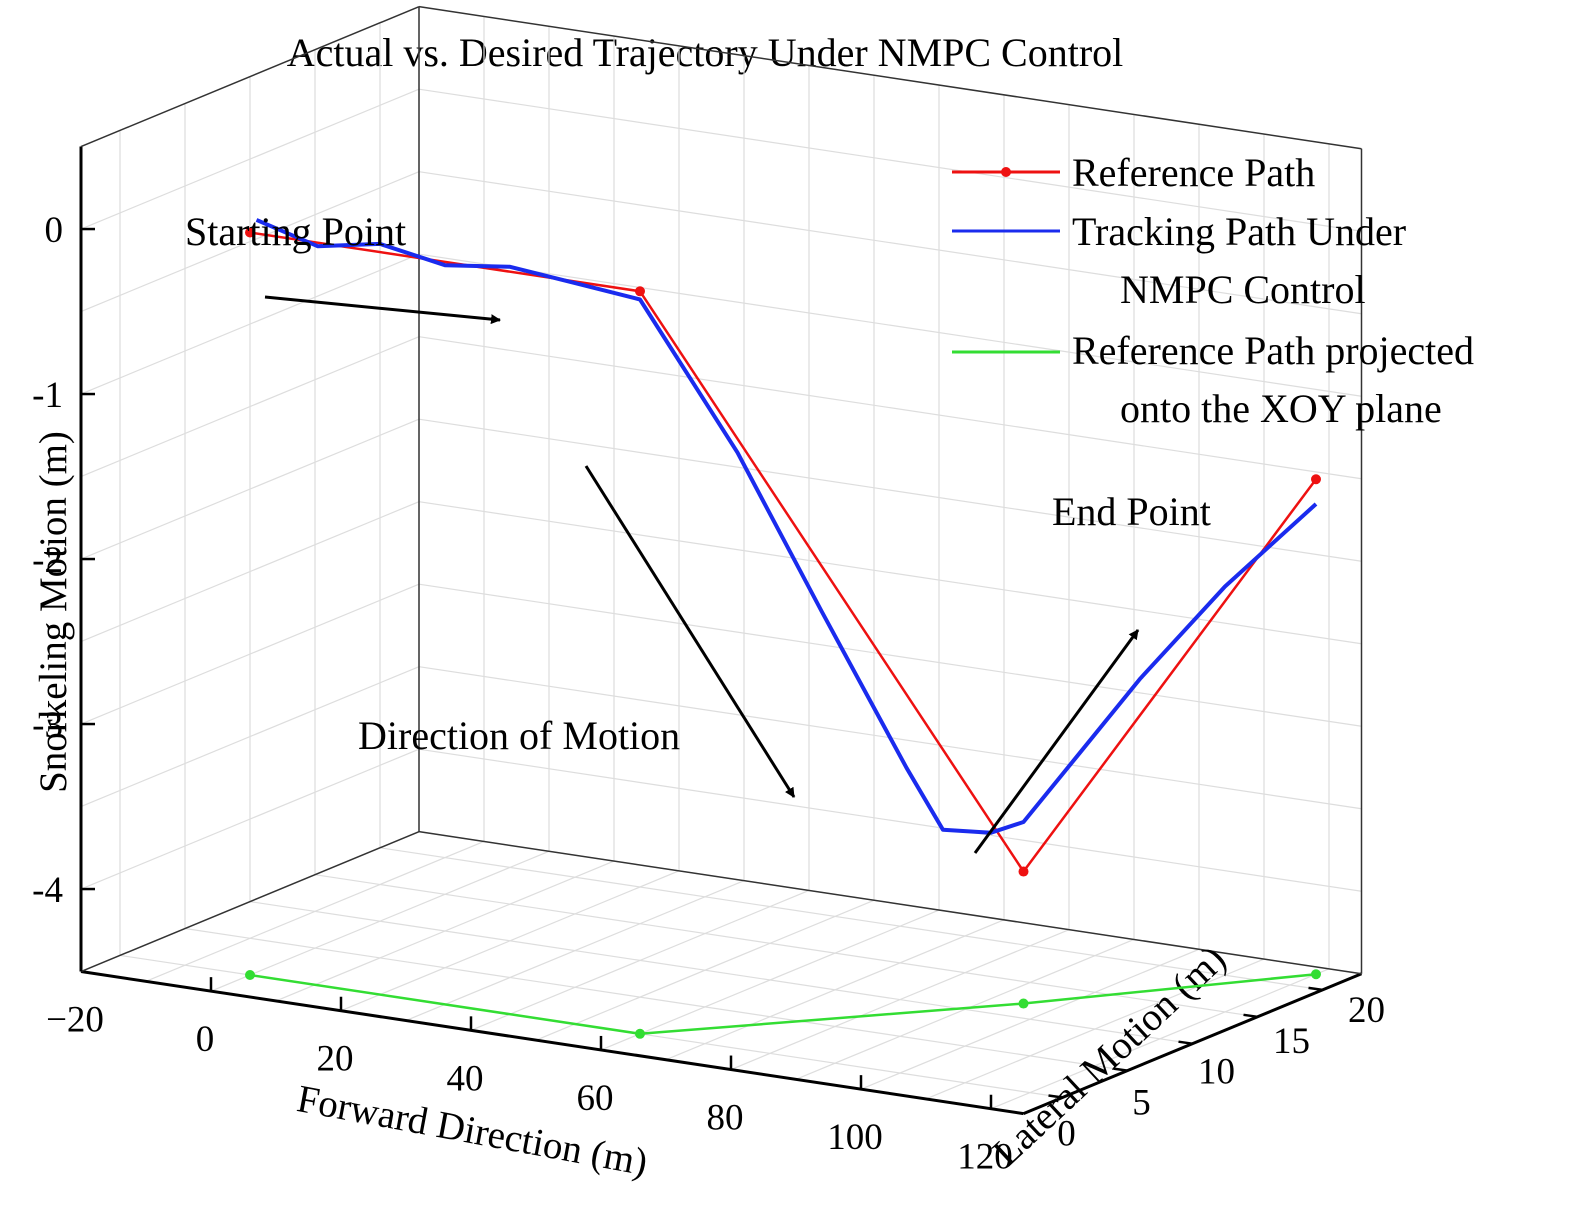  Describe the element at coordinates (1193, 172) in the screenshot. I see `legend-label-reference-path: Reference Path` at that location.